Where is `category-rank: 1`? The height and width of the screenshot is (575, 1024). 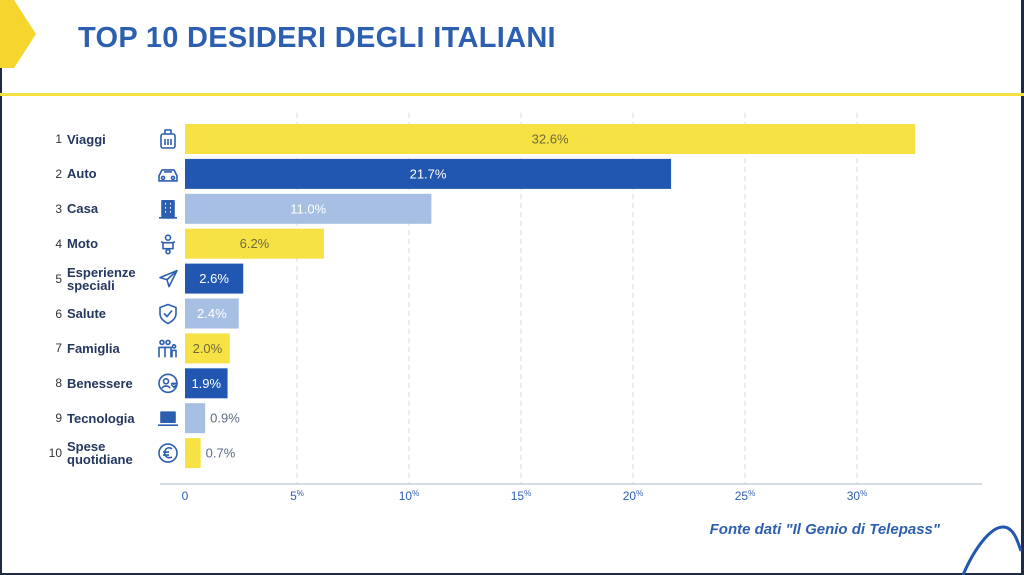 category-rank: 1 is located at coordinates (58, 139).